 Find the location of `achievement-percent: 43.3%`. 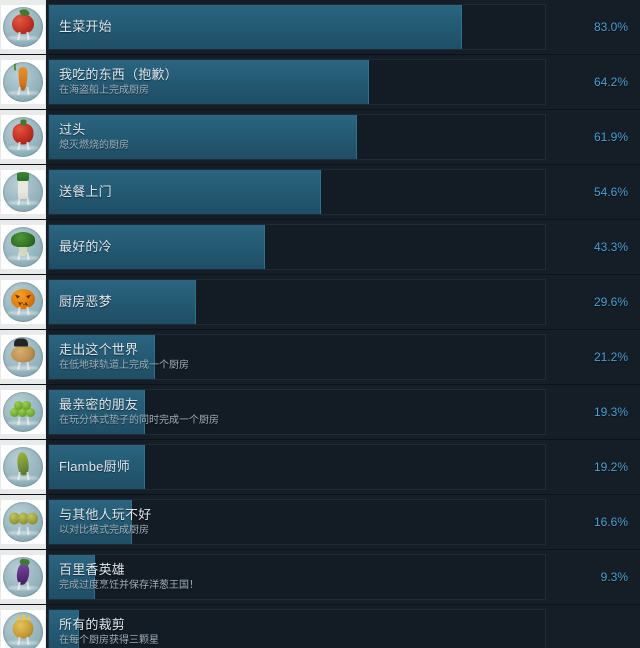

achievement-percent: 43.3% is located at coordinates (610, 247).